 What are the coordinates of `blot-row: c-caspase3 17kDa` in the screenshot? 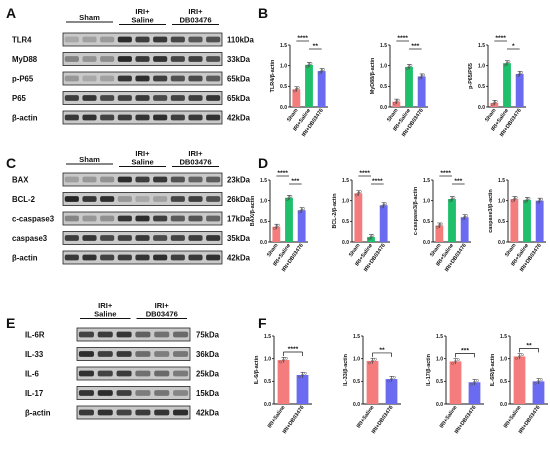 It's located at (131, 218).